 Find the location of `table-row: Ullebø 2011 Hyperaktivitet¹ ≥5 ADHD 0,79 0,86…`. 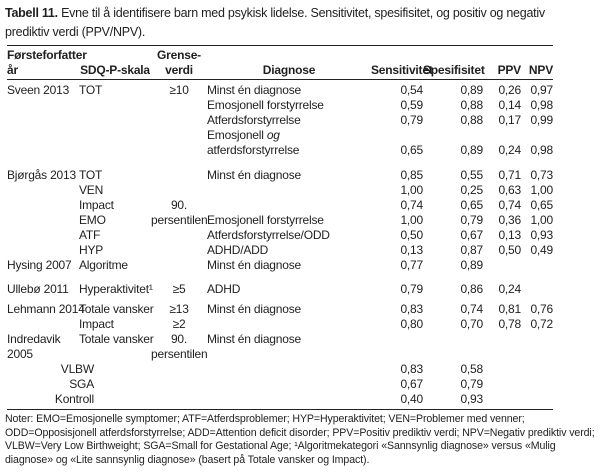

table-row: Ullebø 2011 Hyperaktivitet¹ ≥5 ADHD 0,79 0,86… is located at coordinates (280, 289).